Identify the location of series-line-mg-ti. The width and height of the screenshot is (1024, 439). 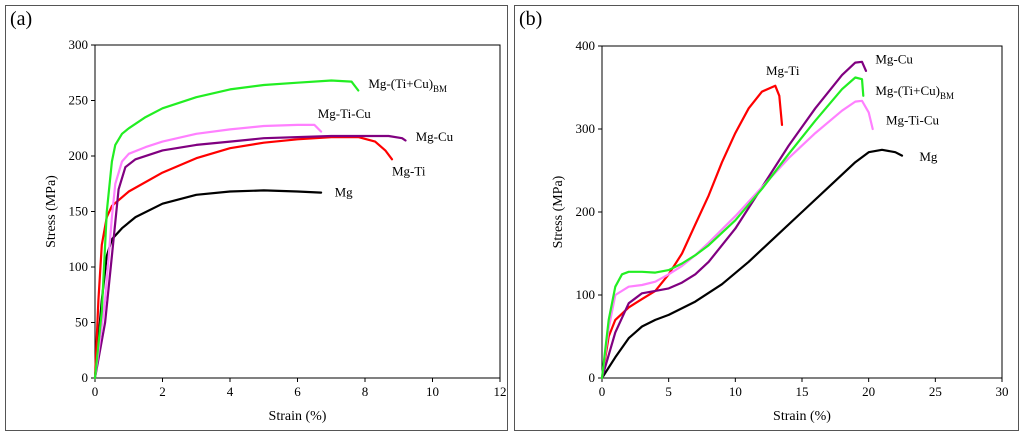
(692, 232).